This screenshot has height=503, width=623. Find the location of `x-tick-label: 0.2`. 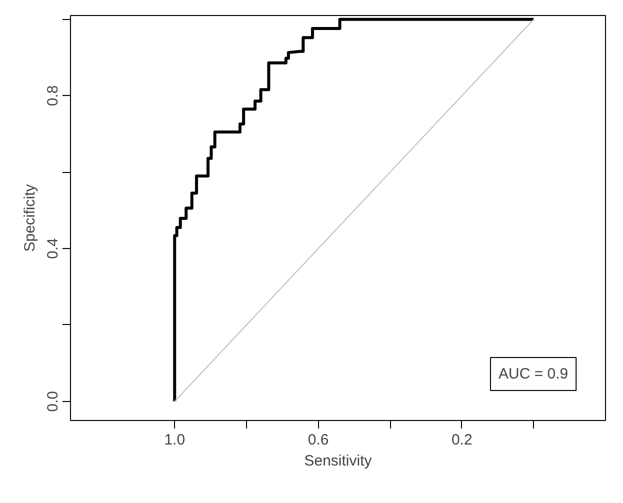

x-tick-label: 0.2 is located at coordinates (461, 440).